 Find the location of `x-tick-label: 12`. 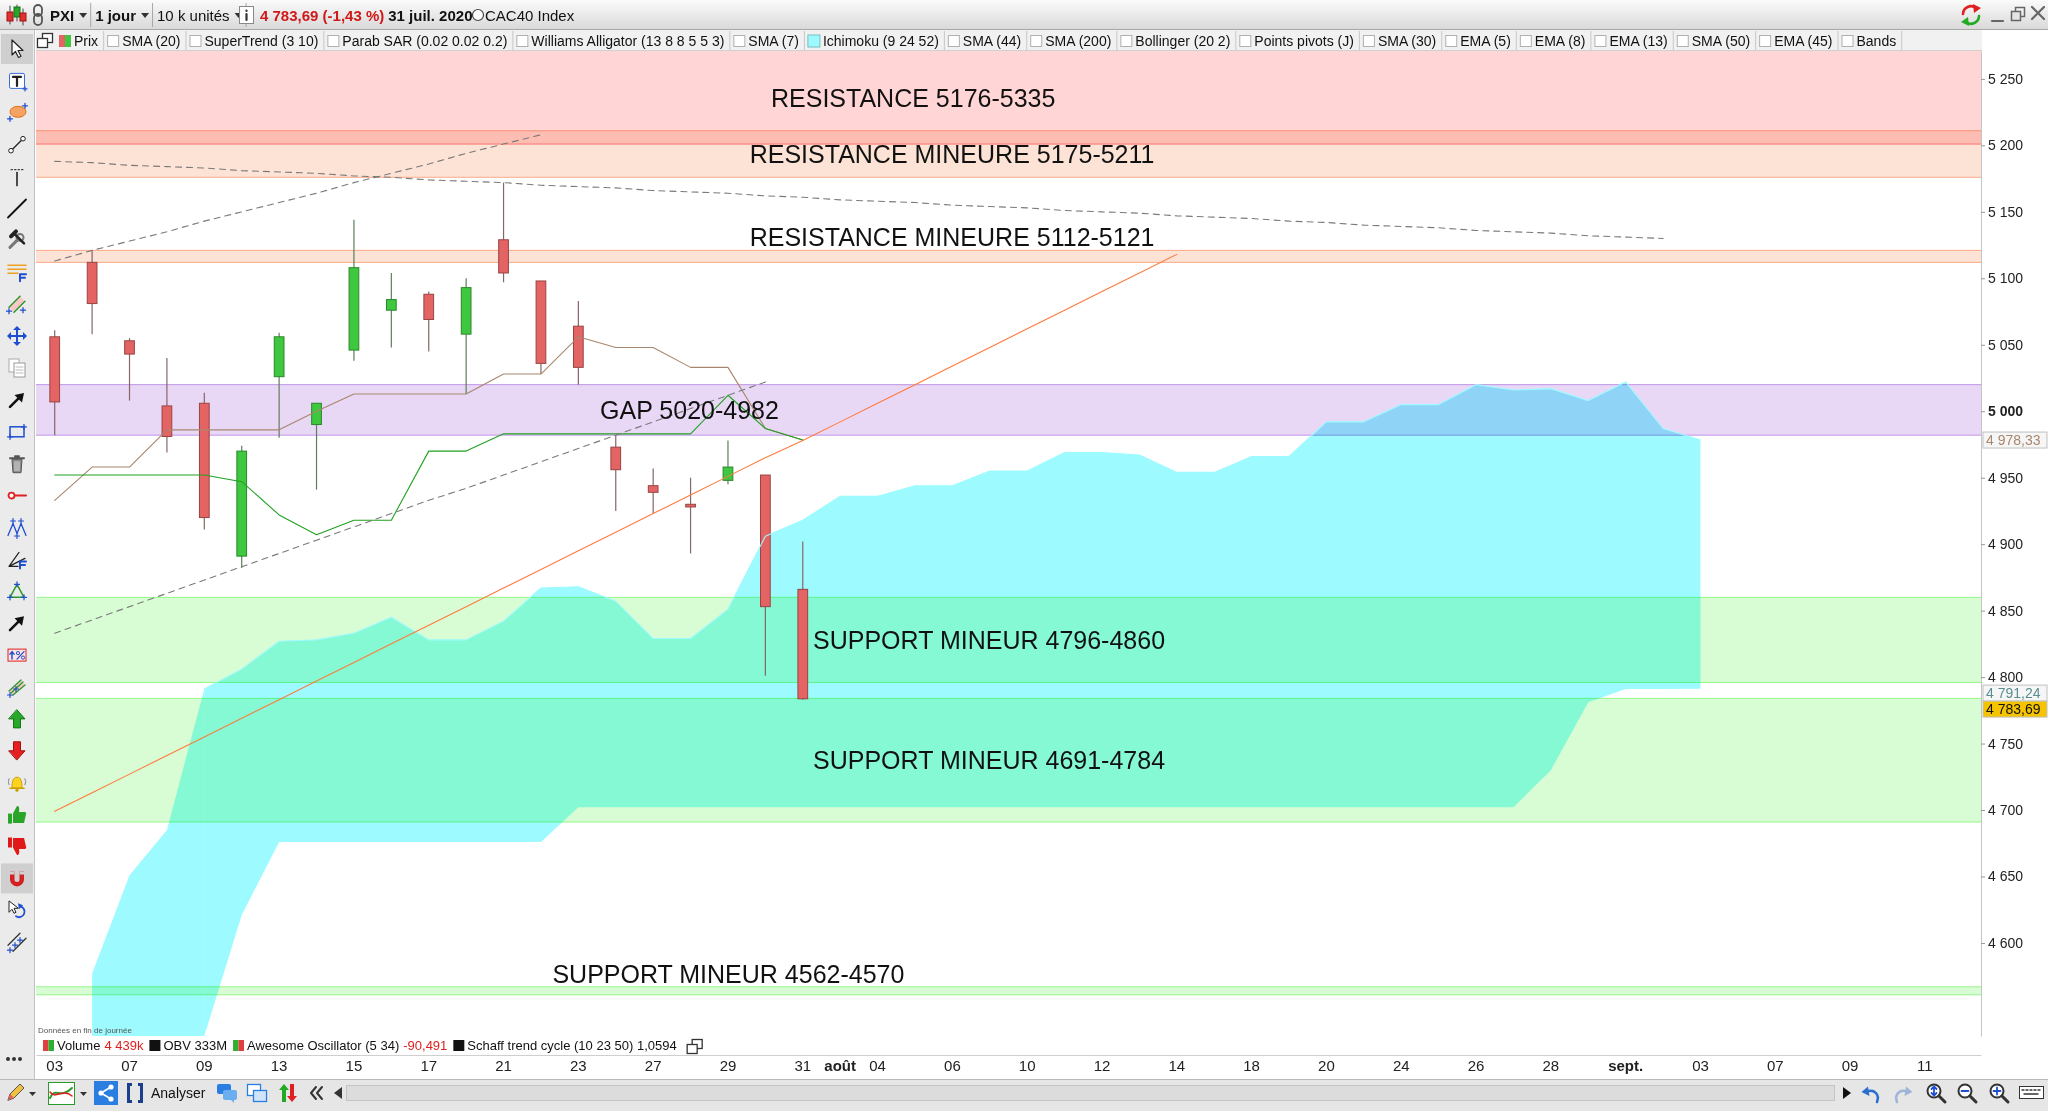

x-tick-label: 12 is located at coordinates (1102, 1065).